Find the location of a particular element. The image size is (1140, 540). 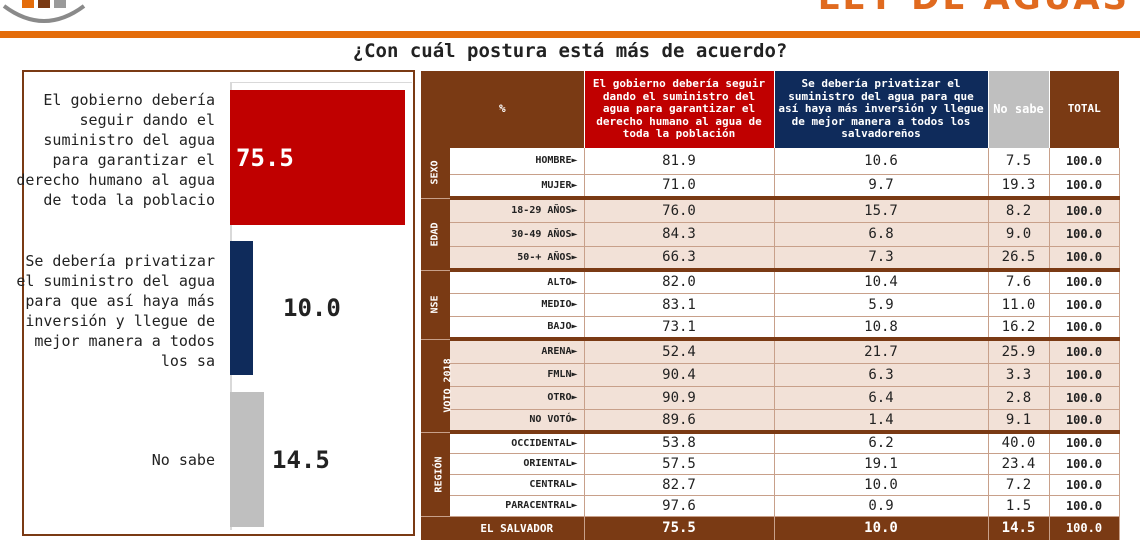

table-cell: 10.4 is located at coordinates (881, 281).